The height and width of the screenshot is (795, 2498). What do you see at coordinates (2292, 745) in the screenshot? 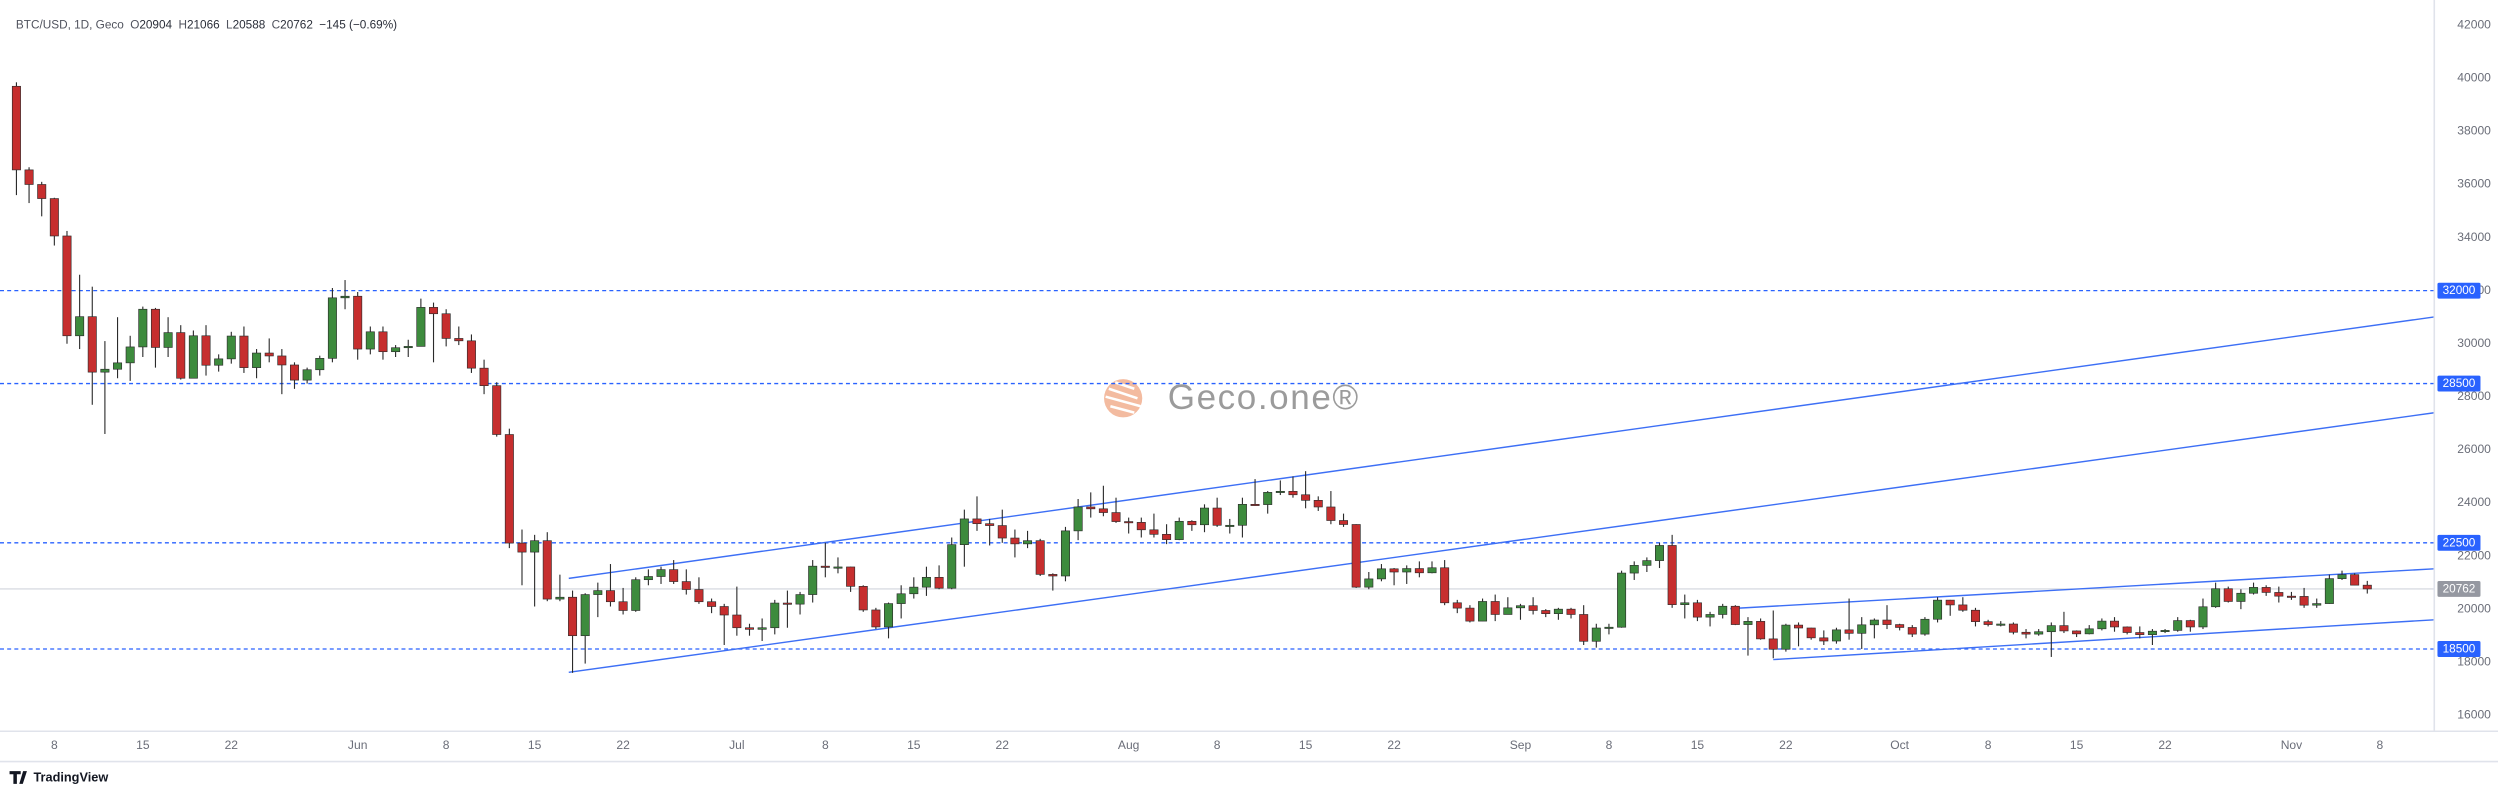
I see `x-tick-label: Nov` at bounding box center [2292, 745].